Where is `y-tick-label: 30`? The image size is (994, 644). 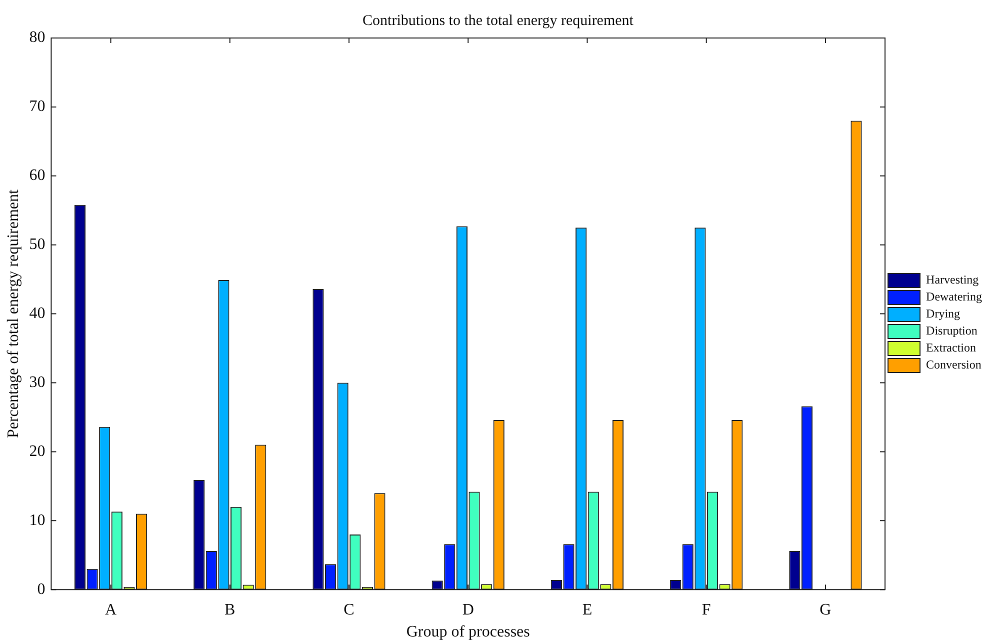 y-tick-label: 30 is located at coordinates (37, 382).